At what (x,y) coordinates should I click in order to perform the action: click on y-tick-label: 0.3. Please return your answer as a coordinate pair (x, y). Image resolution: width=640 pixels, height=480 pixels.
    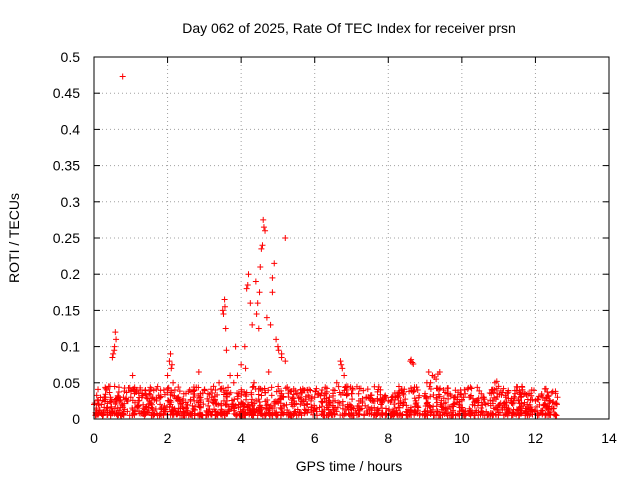
    Looking at the image, I should click on (71, 202).